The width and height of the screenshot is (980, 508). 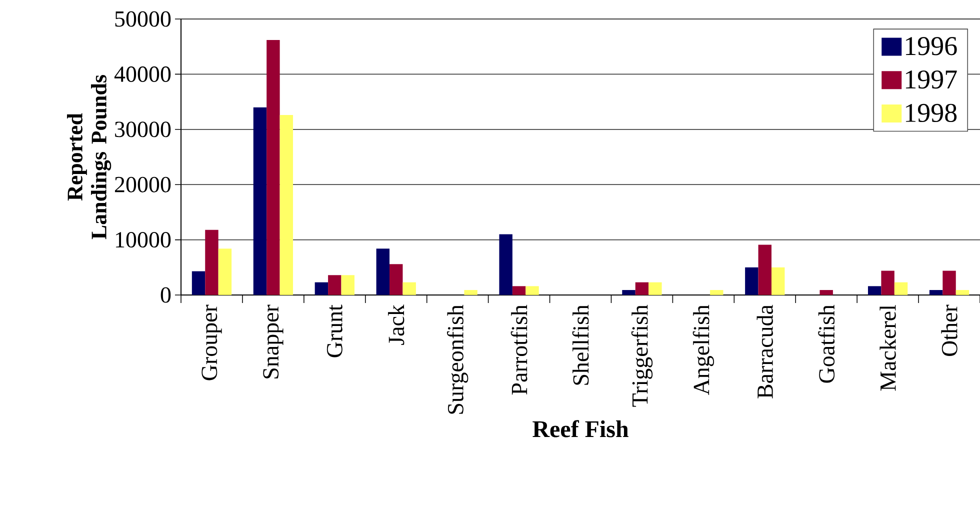 What do you see at coordinates (396, 324) in the screenshot?
I see `x-tick-label: Jack` at bounding box center [396, 324].